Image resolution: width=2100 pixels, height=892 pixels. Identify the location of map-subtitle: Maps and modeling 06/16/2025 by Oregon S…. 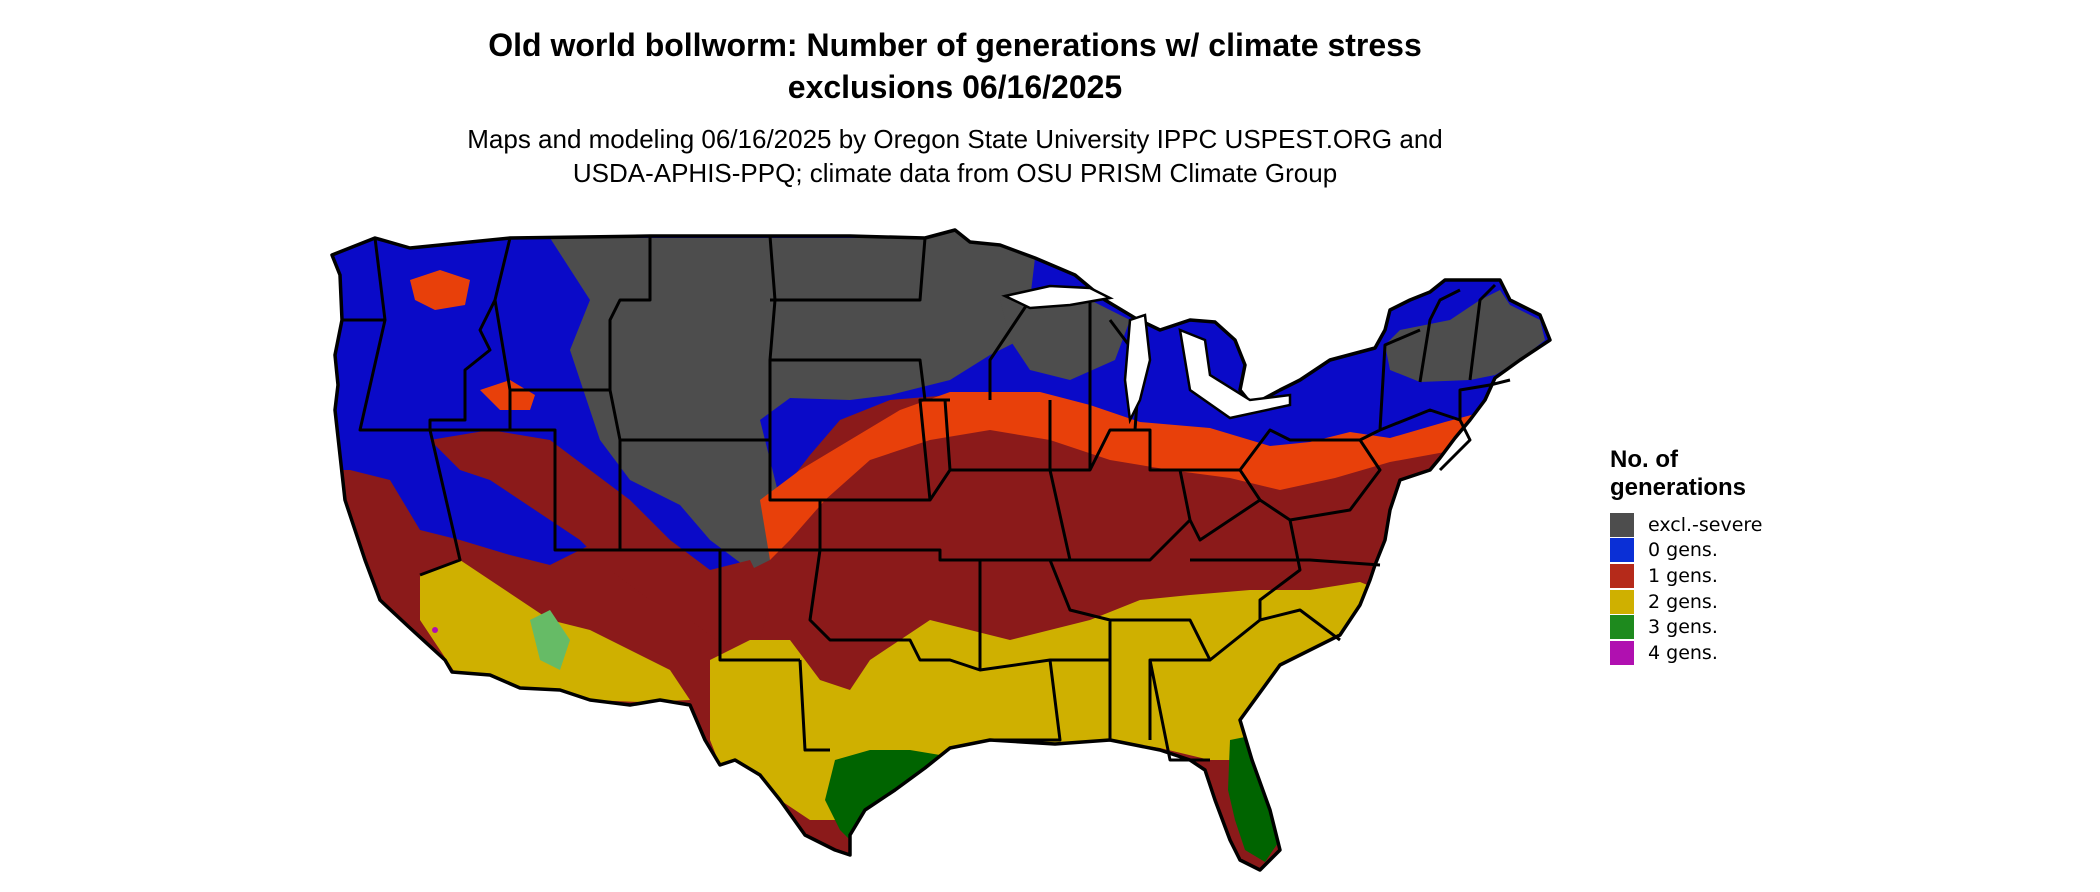
(955, 156).